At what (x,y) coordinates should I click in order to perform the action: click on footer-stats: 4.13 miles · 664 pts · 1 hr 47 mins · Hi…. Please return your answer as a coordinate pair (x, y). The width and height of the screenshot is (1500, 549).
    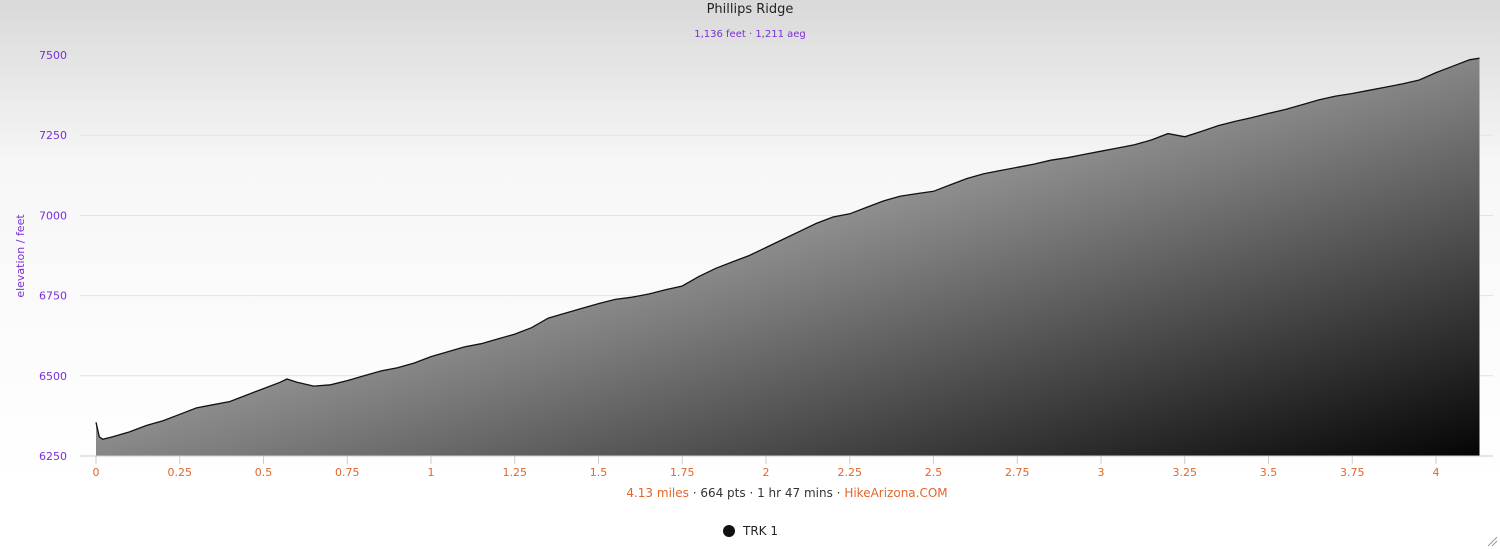
    Looking at the image, I should click on (786, 493).